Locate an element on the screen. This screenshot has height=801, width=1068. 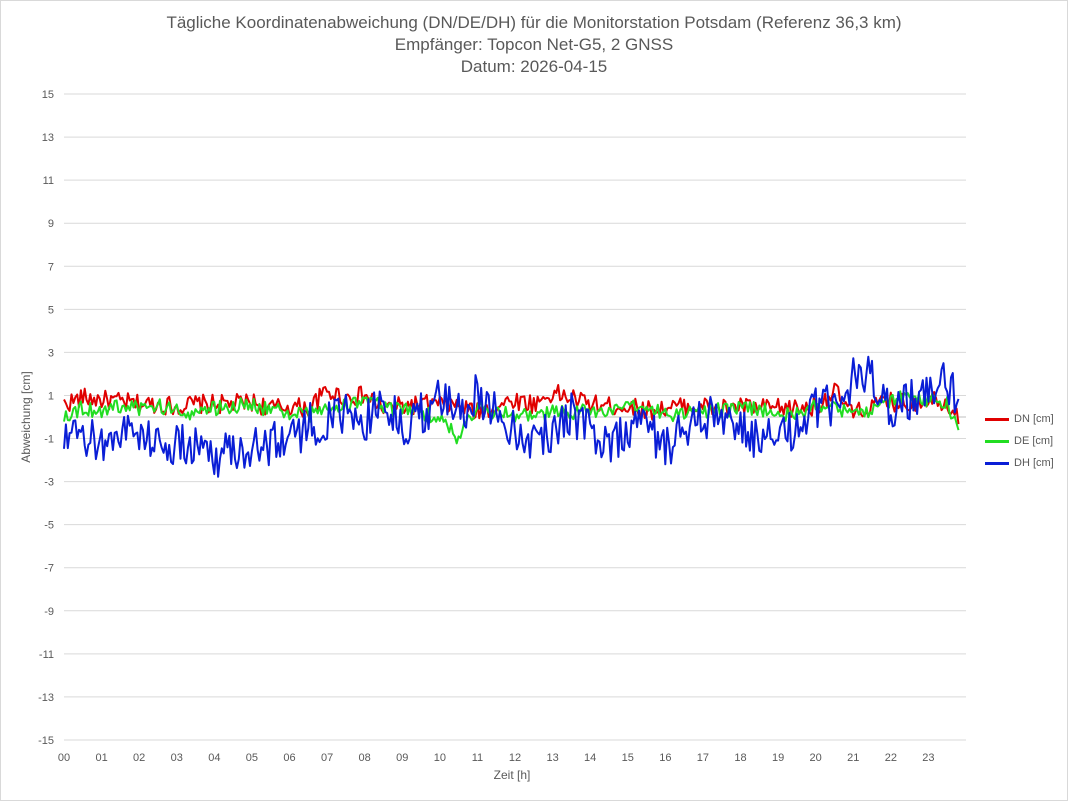
x-tick-label: 10 is located at coordinates (440, 758).